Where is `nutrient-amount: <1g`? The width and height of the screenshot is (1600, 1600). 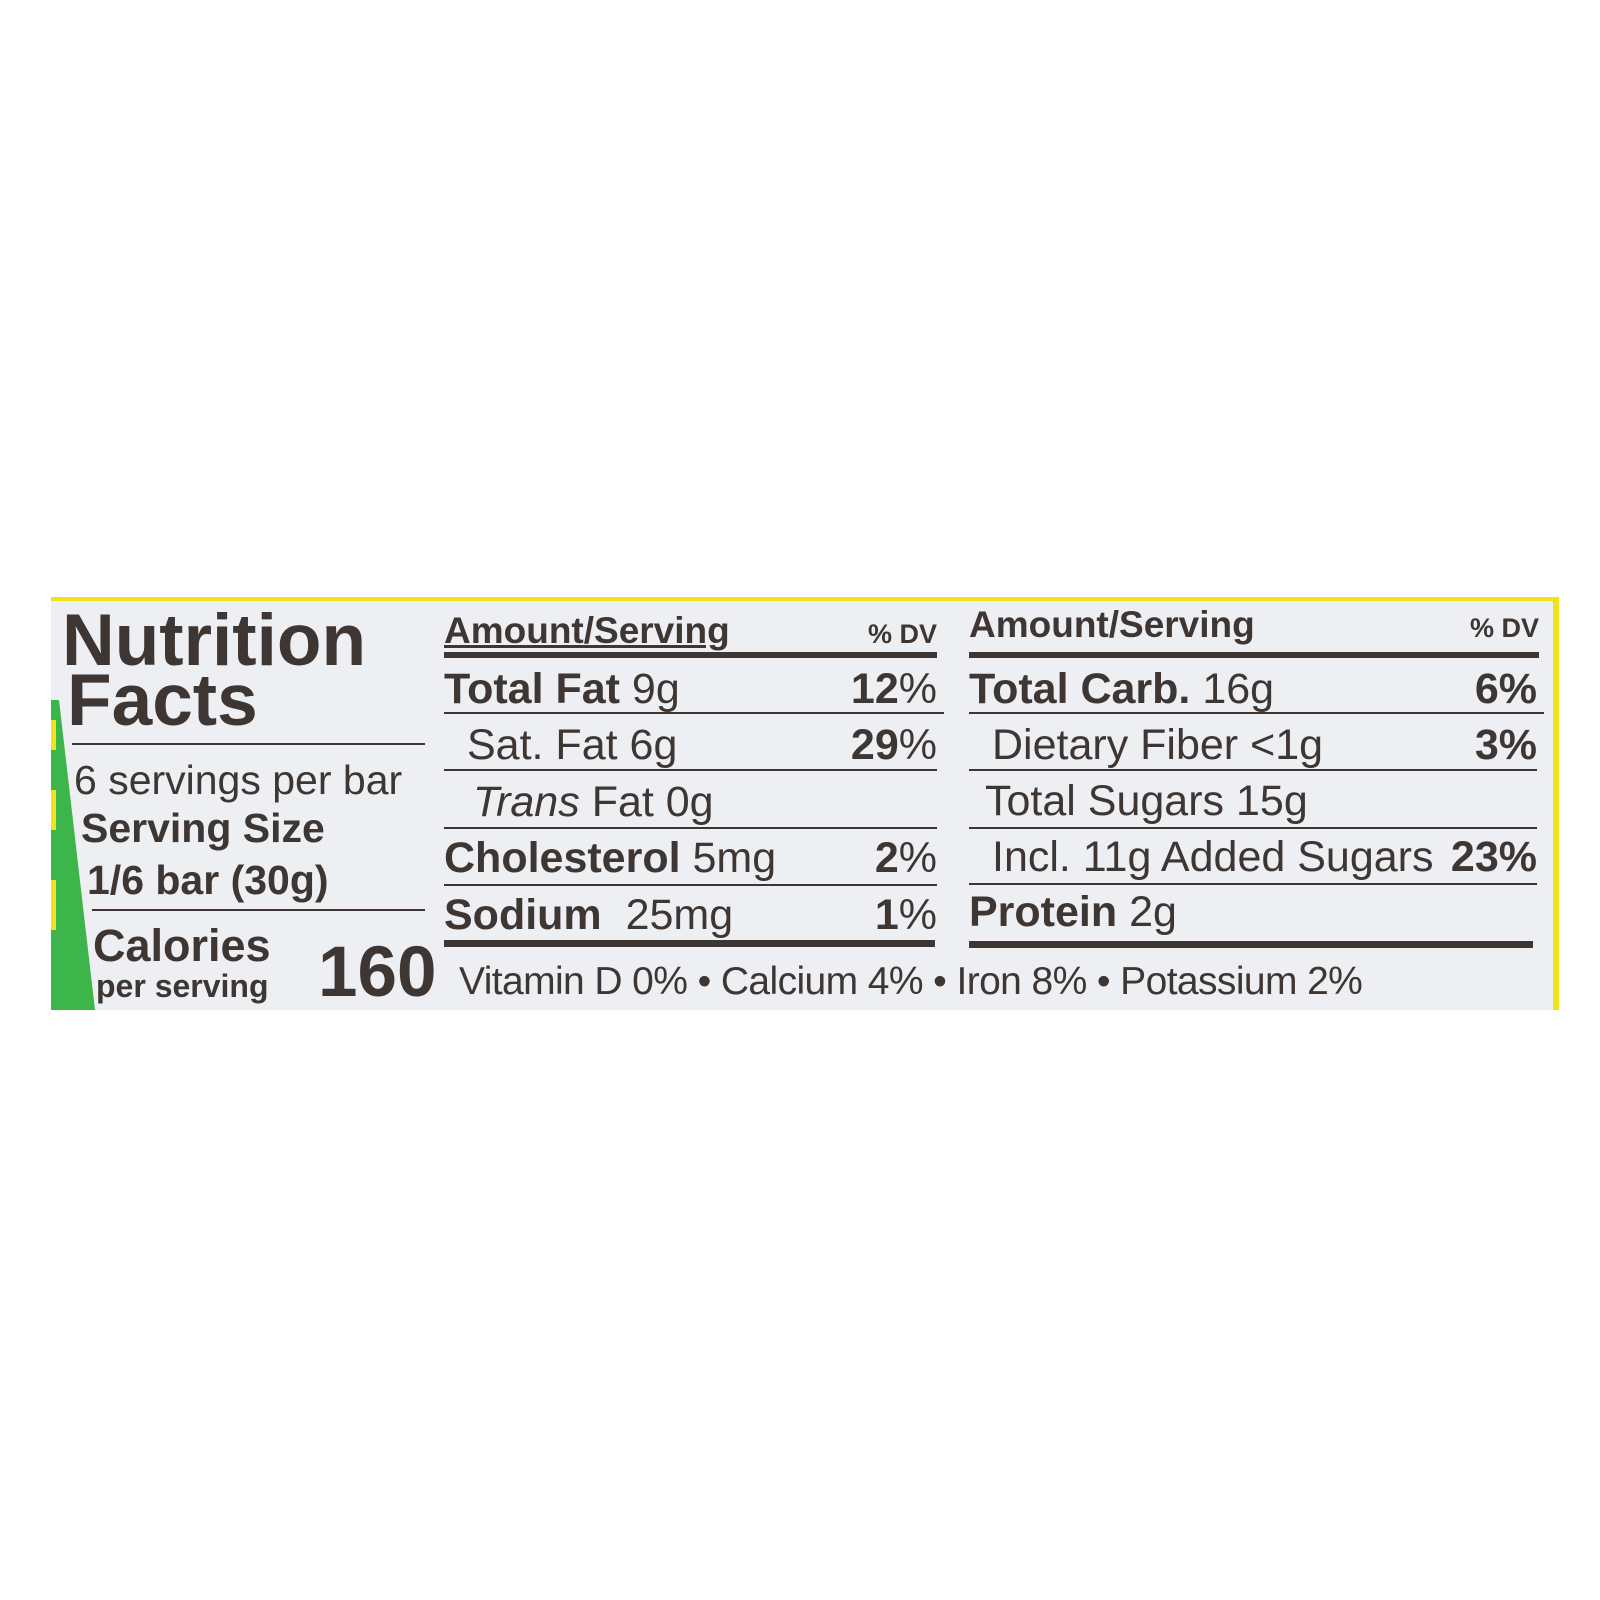
nutrient-amount: <1g is located at coordinates (1287, 745).